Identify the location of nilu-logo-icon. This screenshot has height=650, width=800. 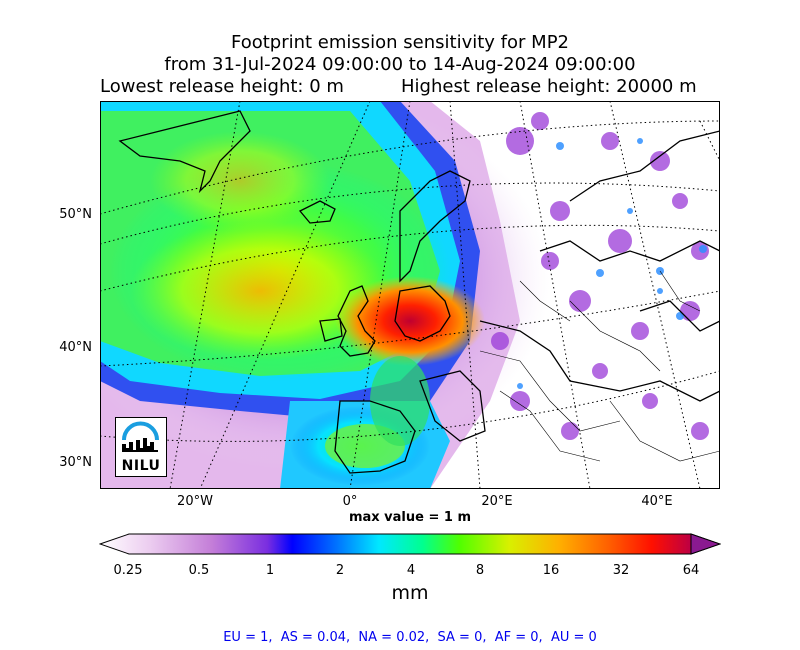
(140, 436).